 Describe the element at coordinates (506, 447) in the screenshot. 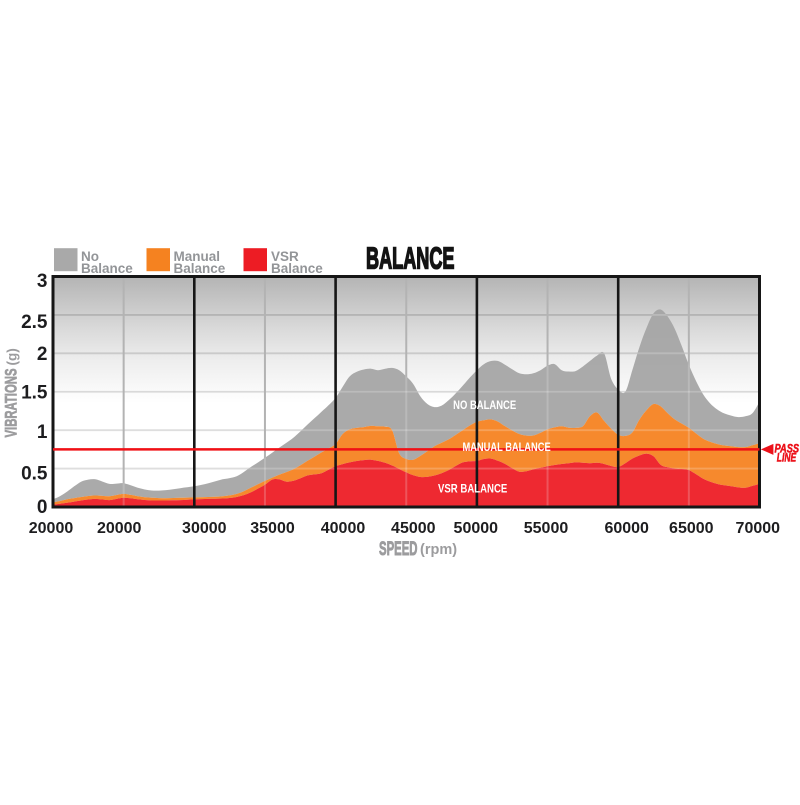

I see `series-label-manual-balance: MANUAL BALANCE` at that location.